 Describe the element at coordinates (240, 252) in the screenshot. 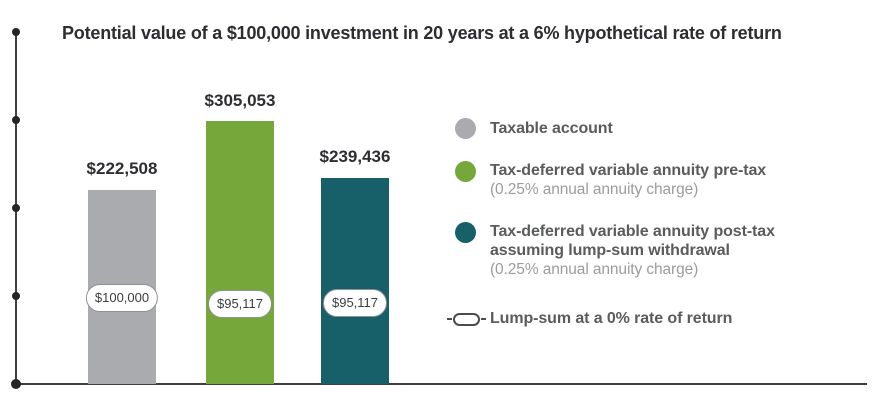

I see `bar-annuity-pre-tax` at that location.